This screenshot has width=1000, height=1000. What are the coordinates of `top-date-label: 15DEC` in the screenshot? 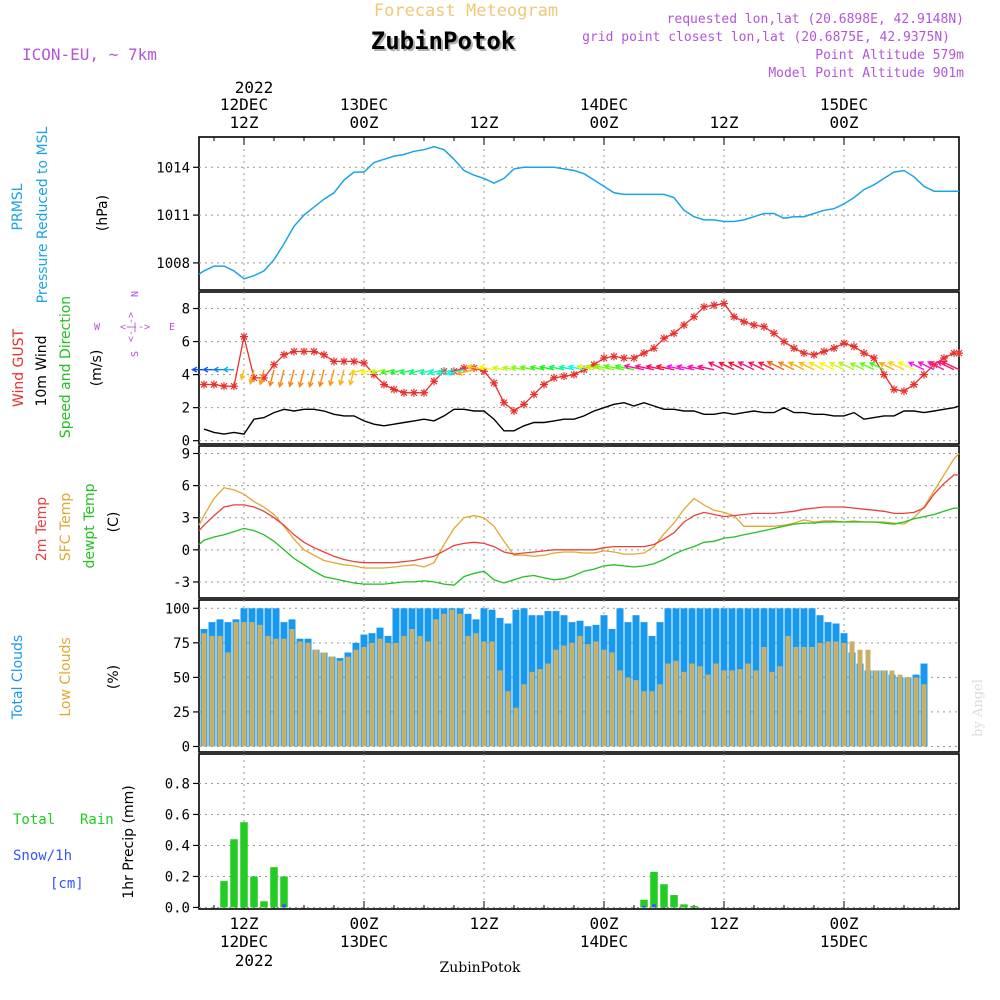 It's located at (844, 104).